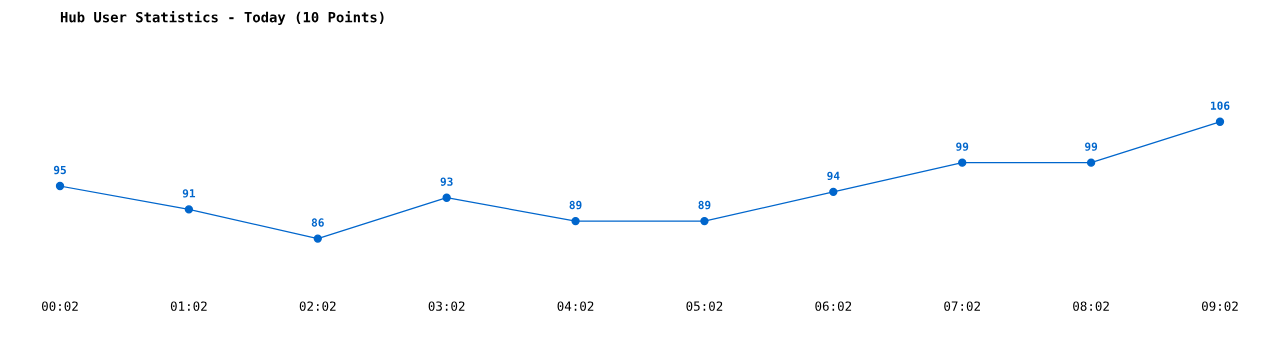 This screenshot has height=350, width=1280. I want to click on x-tick-label: 08:02, so click(1091, 306).